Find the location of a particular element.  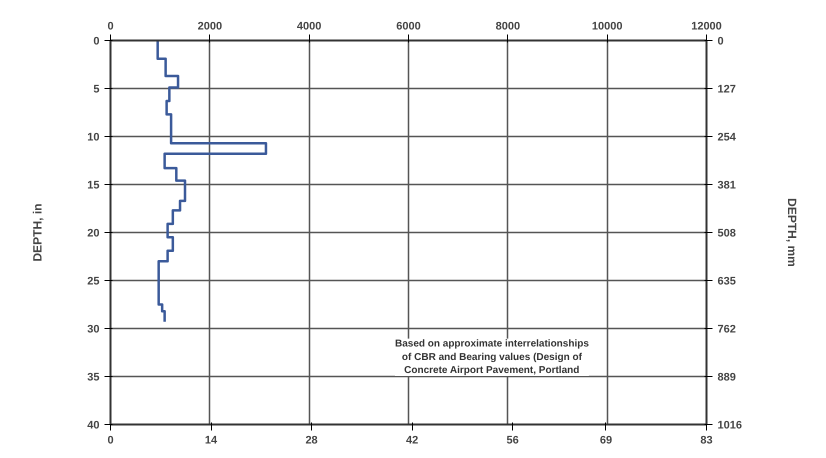

y-tick-label: 25 is located at coordinates (93, 282).